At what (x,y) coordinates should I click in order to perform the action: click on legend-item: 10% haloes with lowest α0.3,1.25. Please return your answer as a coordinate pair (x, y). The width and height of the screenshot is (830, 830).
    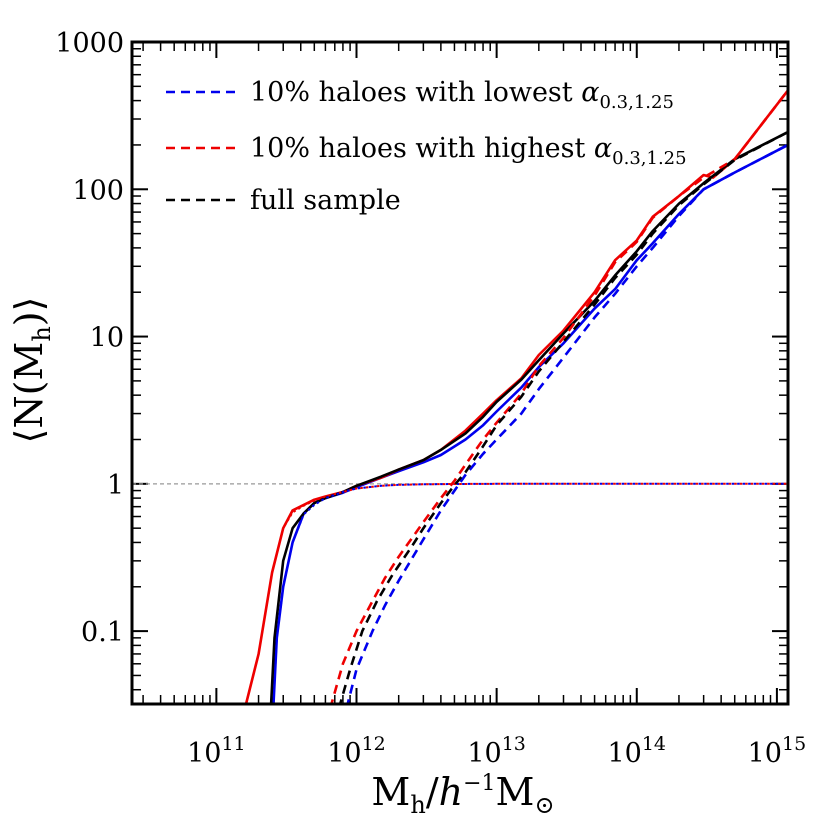
    Looking at the image, I should click on (420, 95).